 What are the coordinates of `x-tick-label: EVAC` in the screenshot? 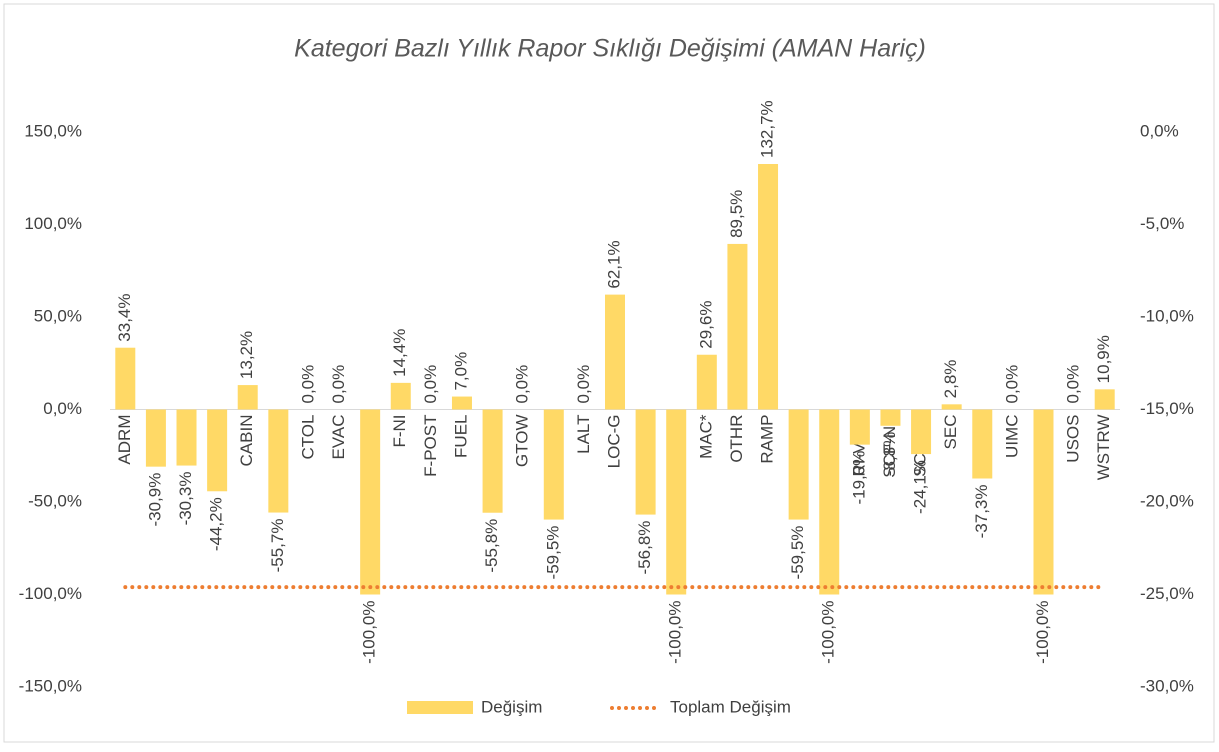 It's located at (338, 437).